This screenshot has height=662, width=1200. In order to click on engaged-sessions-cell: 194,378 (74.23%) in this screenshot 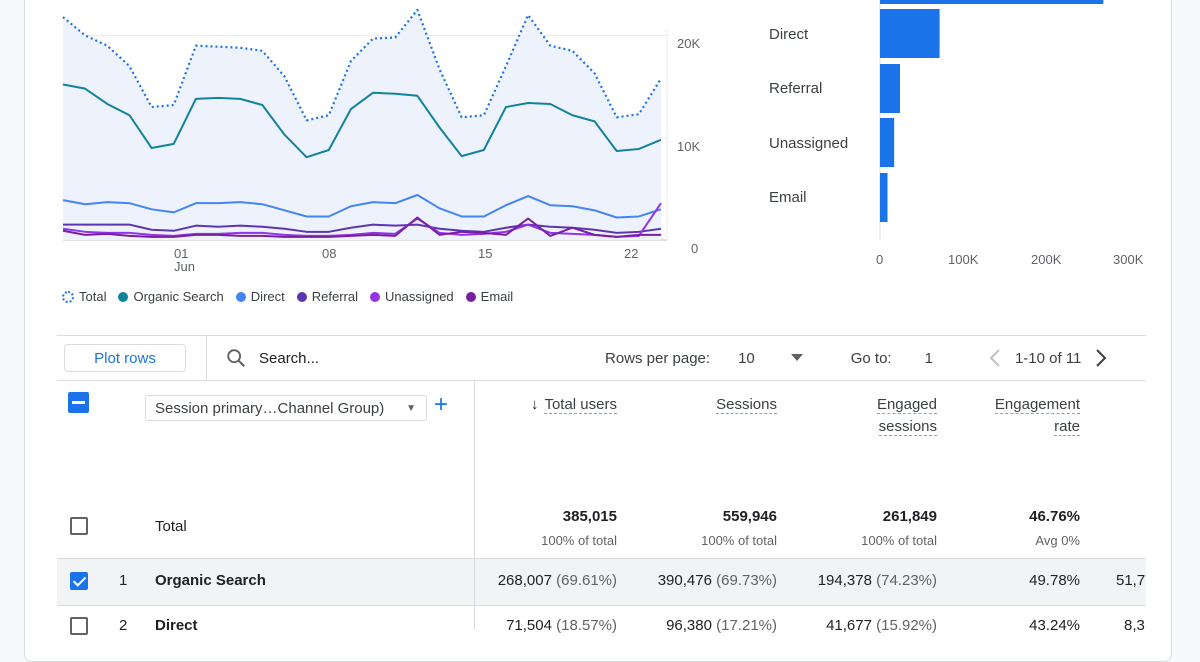, I will do `click(858, 580)`.